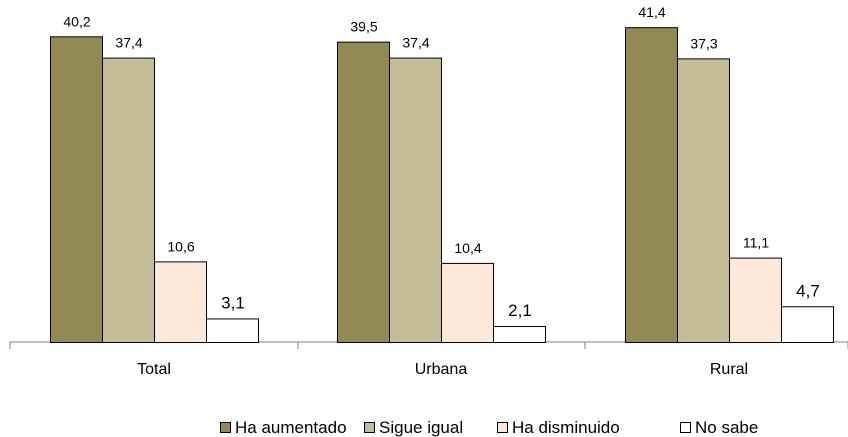 The image size is (848, 437). What do you see at coordinates (502, 427) in the screenshot?
I see `legend-swatch-ha-disminuido` at bounding box center [502, 427].